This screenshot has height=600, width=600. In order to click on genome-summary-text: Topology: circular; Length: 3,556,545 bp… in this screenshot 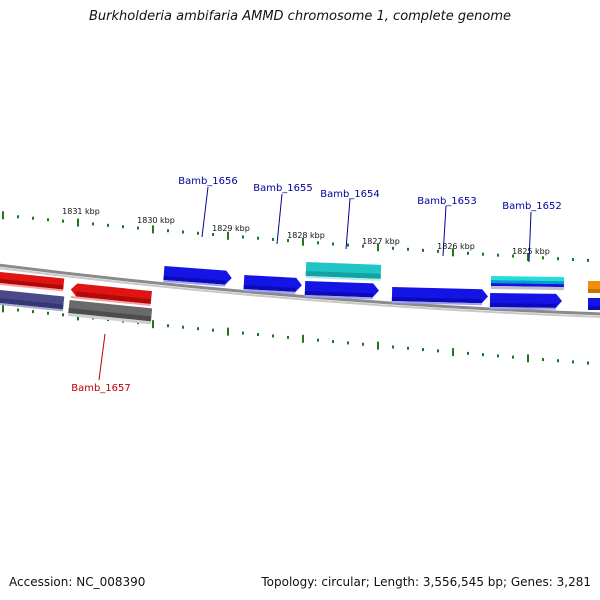, I will do `click(426, 582)`.